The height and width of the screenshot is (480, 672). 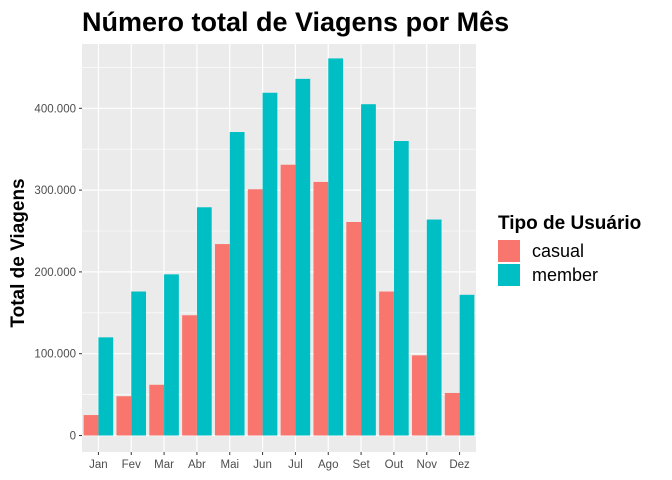 What do you see at coordinates (558, 251) in the screenshot?
I see `legend-label-casual: casual` at bounding box center [558, 251].